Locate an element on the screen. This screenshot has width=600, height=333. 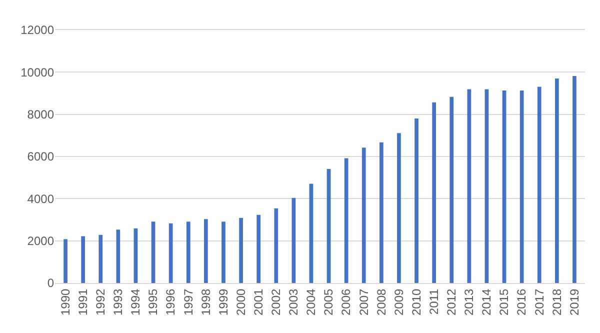
x-tick-label: 2008 is located at coordinates (381, 302).